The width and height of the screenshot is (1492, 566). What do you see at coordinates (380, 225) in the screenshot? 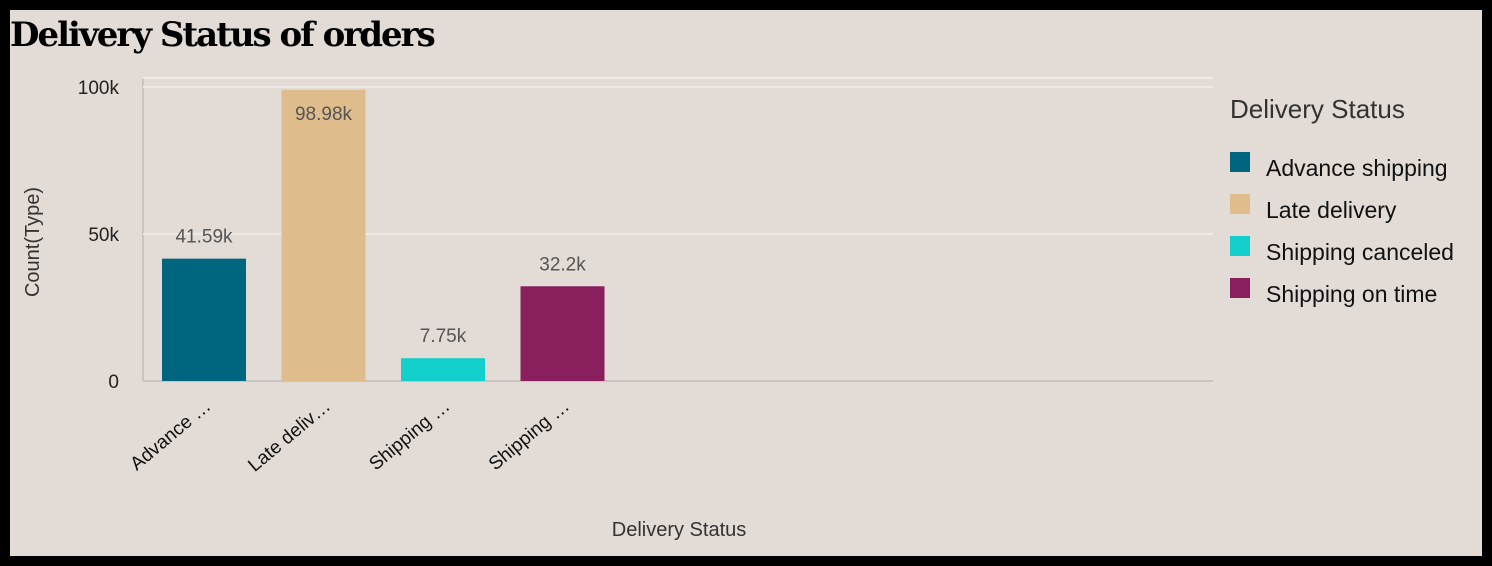
I see `data-labels: 41.59k 98.98k 7.75k 32.2k` at bounding box center [380, 225].